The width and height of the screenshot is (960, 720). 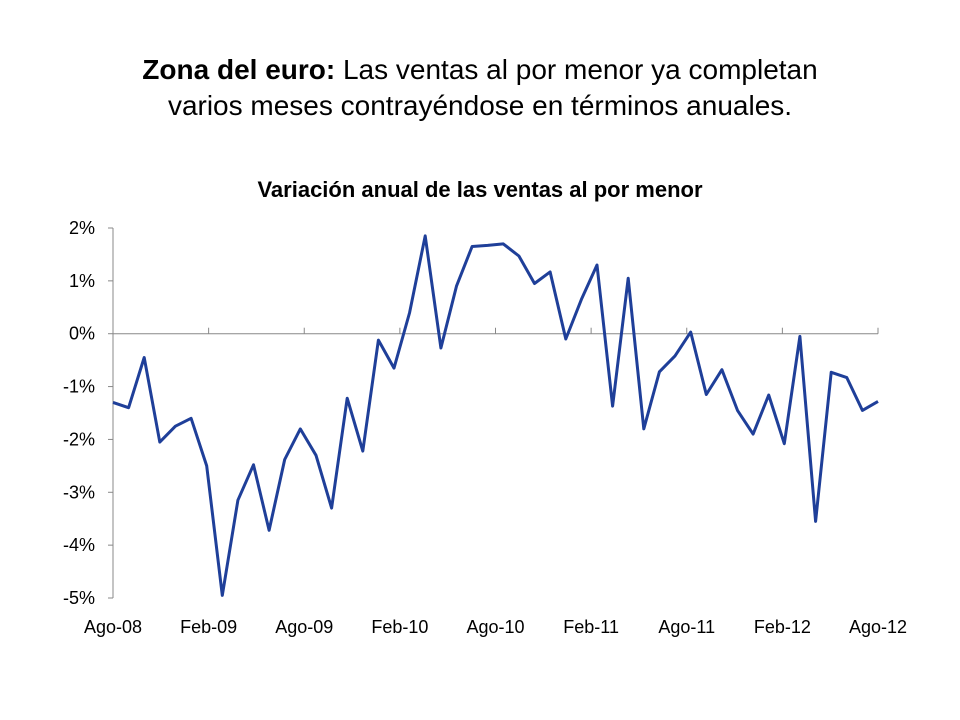 What do you see at coordinates (239, 69) in the screenshot?
I see `headline-region: Zona del euro:` at bounding box center [239, 69].